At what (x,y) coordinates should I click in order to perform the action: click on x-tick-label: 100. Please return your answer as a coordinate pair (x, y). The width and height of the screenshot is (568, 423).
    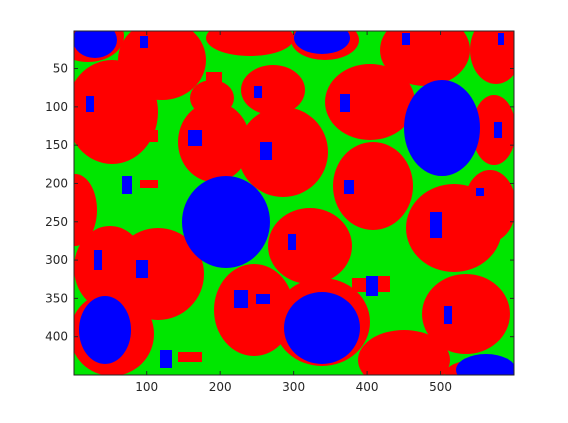
    Looking at the image, I should click on (146, 387).